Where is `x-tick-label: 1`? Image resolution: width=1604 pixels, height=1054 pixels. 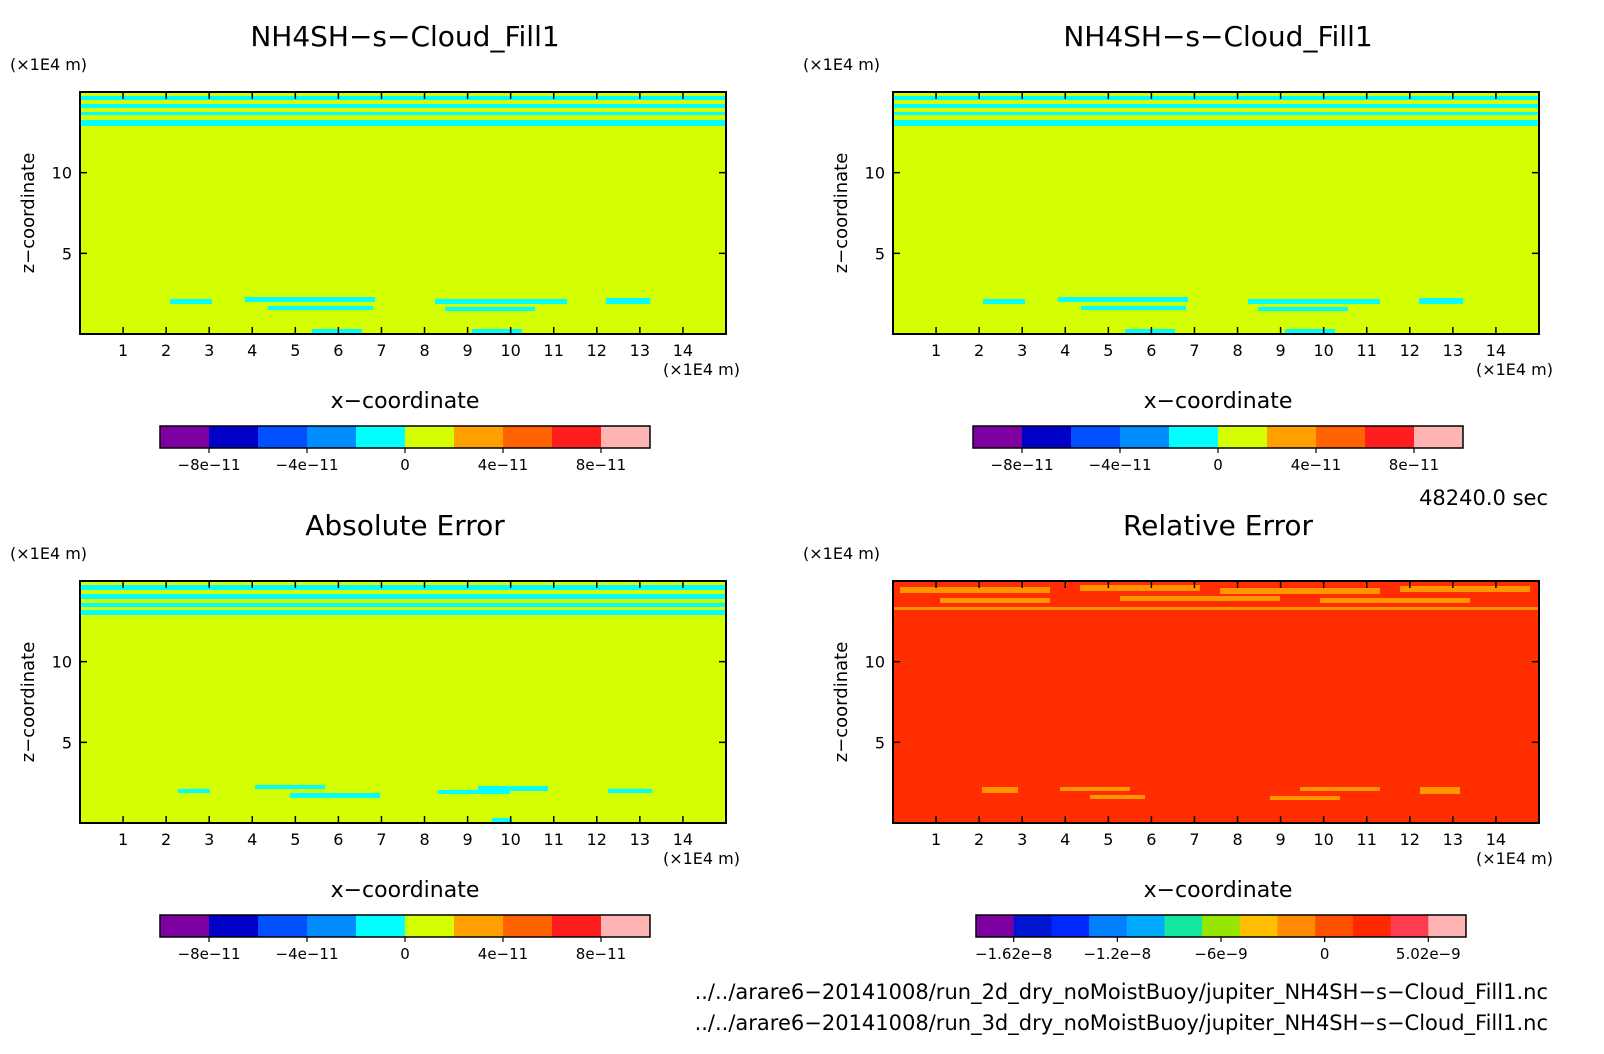 x-tick-label: 1 is located at coordinates (936, 839).